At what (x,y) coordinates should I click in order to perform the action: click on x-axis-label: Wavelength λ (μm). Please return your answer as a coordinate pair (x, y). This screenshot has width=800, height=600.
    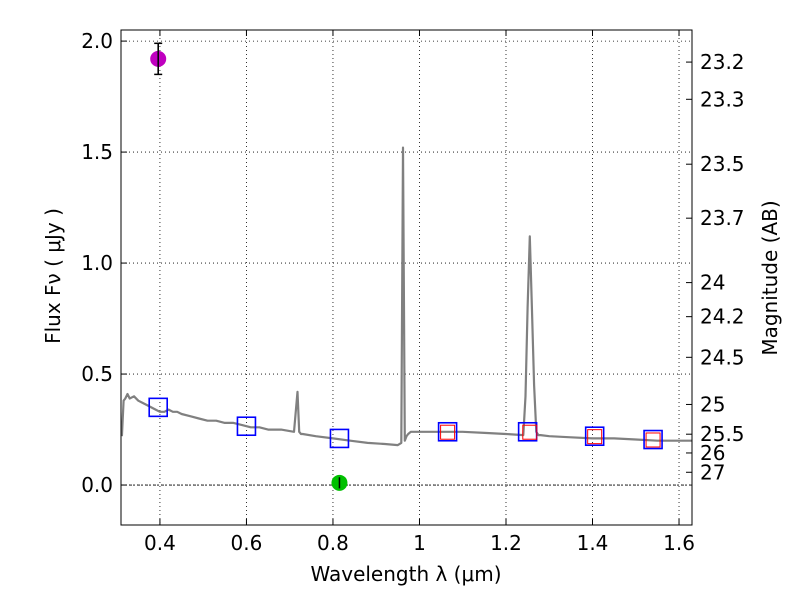
    Looking at the image, I should click on (405, 574).